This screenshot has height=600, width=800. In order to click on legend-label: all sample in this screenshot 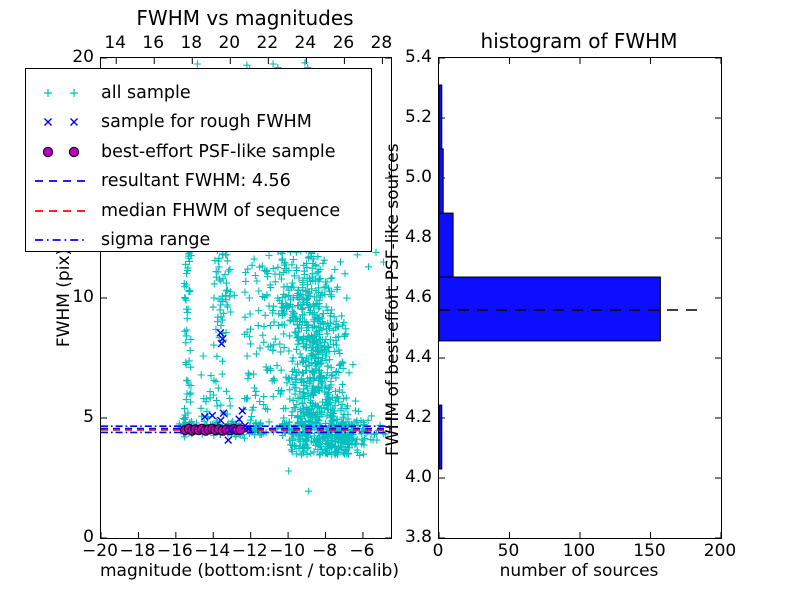, I will do `click(146, 92)`.